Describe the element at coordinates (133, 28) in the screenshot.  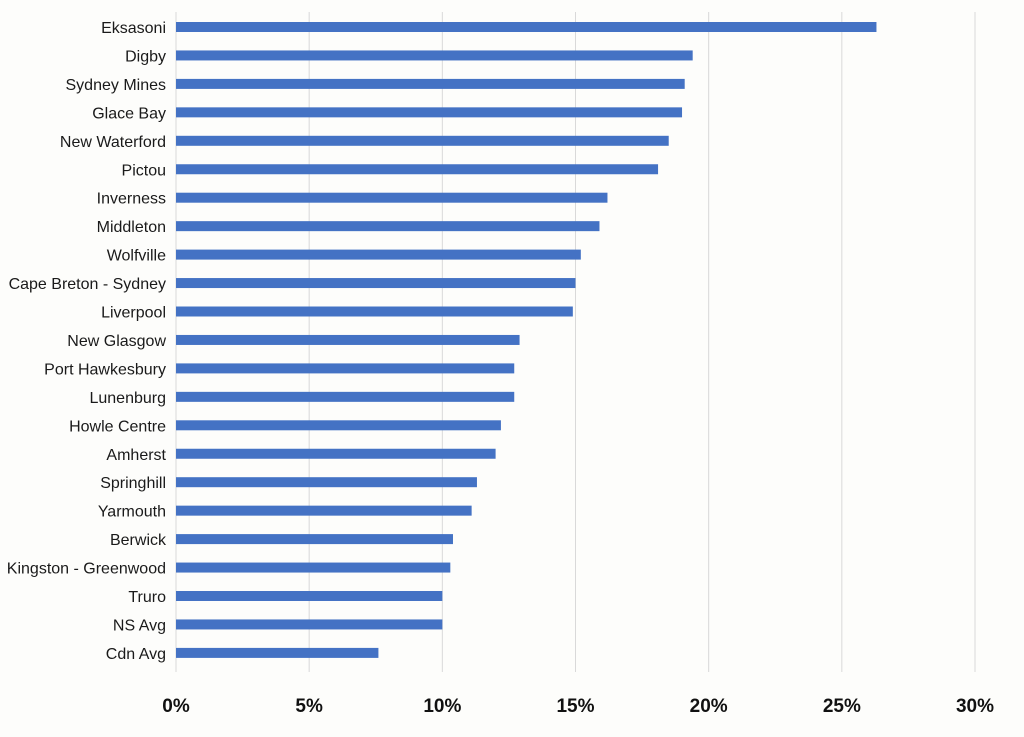
I see `category-label: Eksasoni` at that location.